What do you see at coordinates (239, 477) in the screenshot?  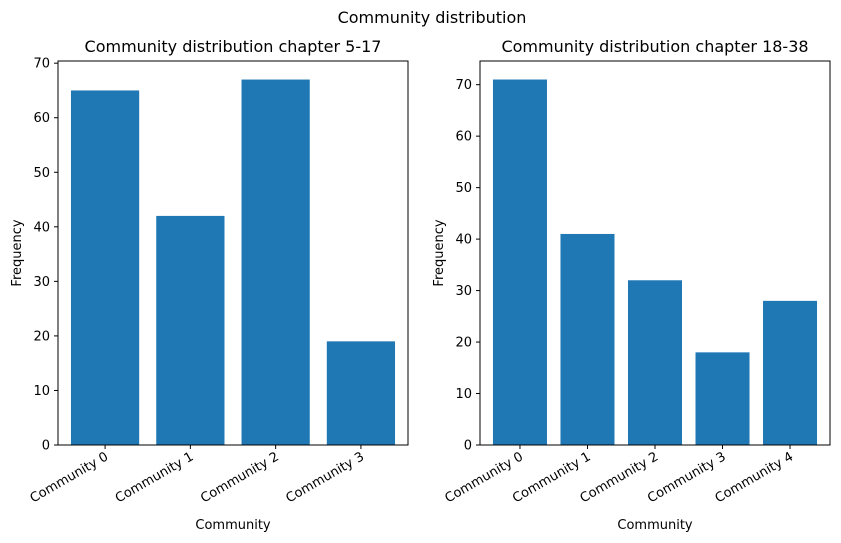 I see `x-tick-label: Community 2` at bounding box center [239, 477].